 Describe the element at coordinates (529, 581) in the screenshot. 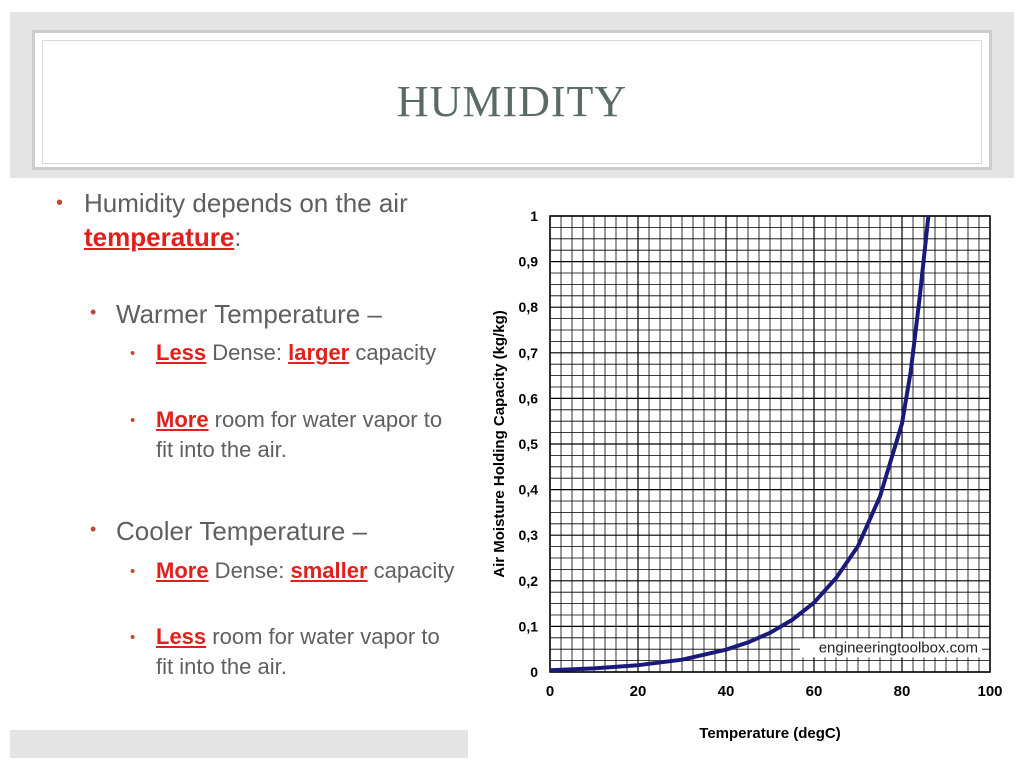

I see `y-tick-label: 0,2` at that location.